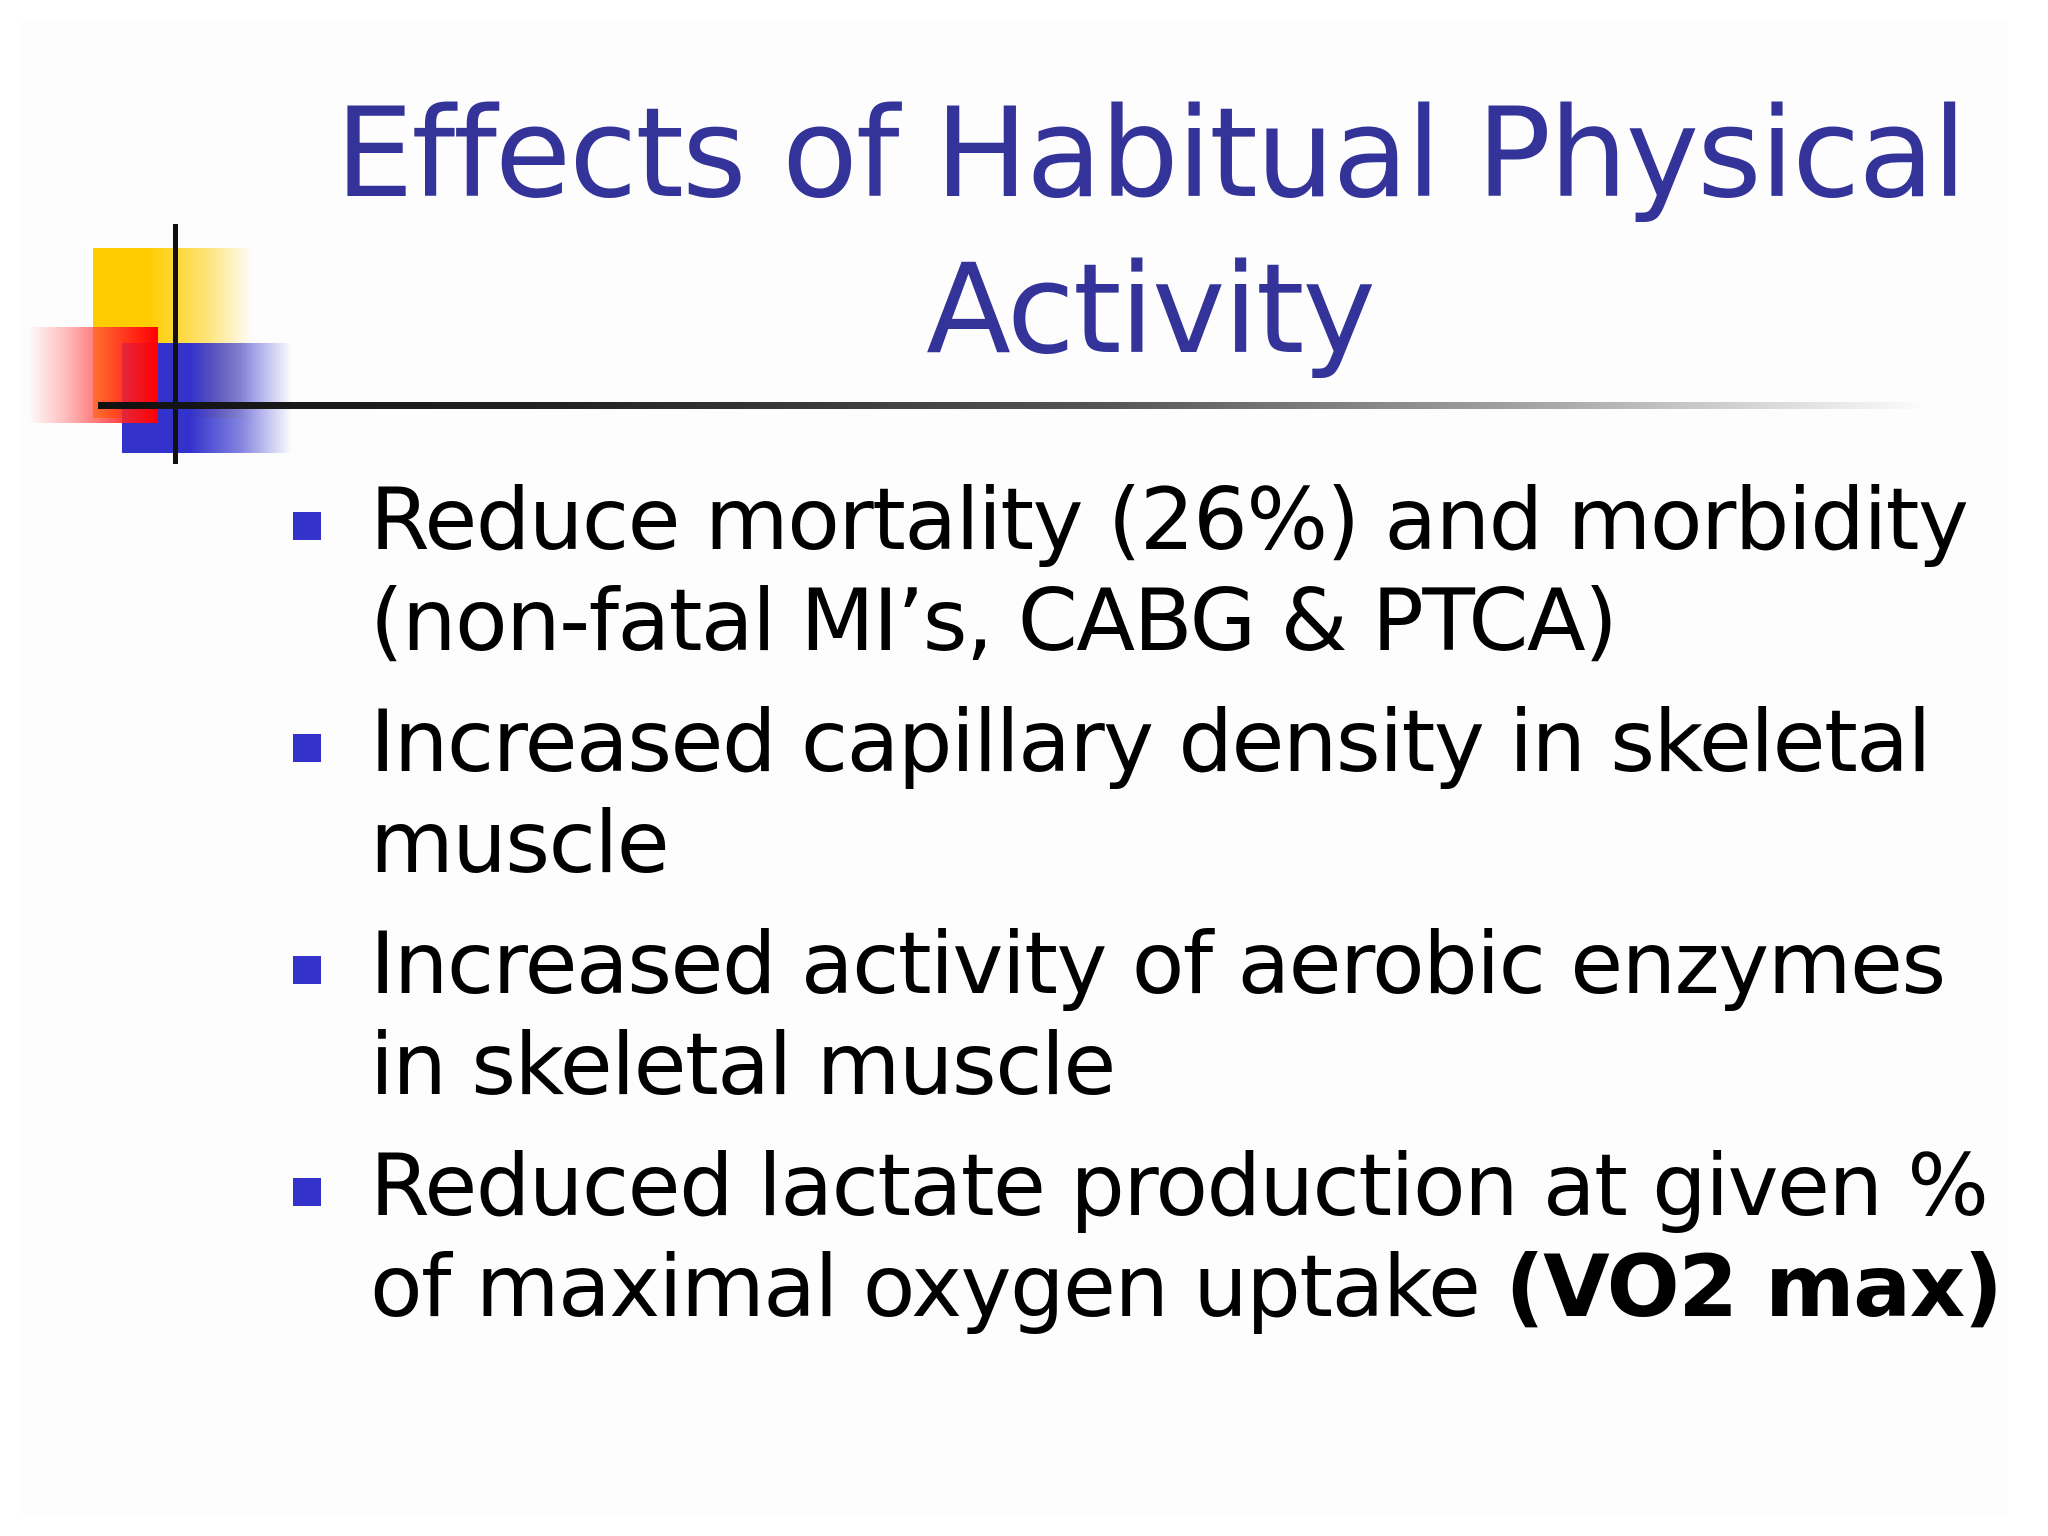  I want to click on bullet-bold-text: (VO2 max), so click(1754, 1287).